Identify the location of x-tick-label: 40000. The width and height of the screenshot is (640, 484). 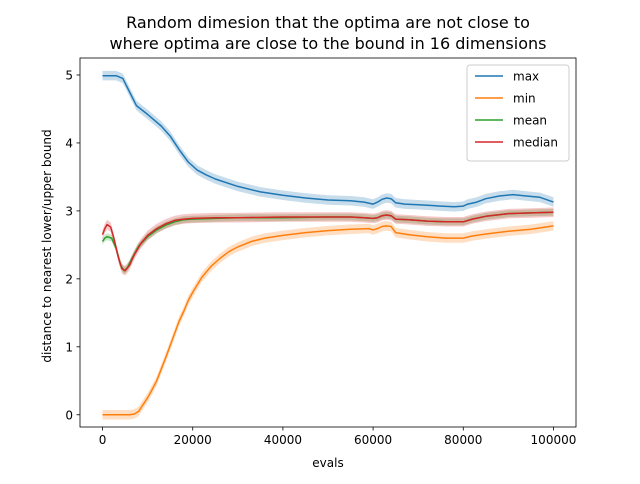
(283, 440).